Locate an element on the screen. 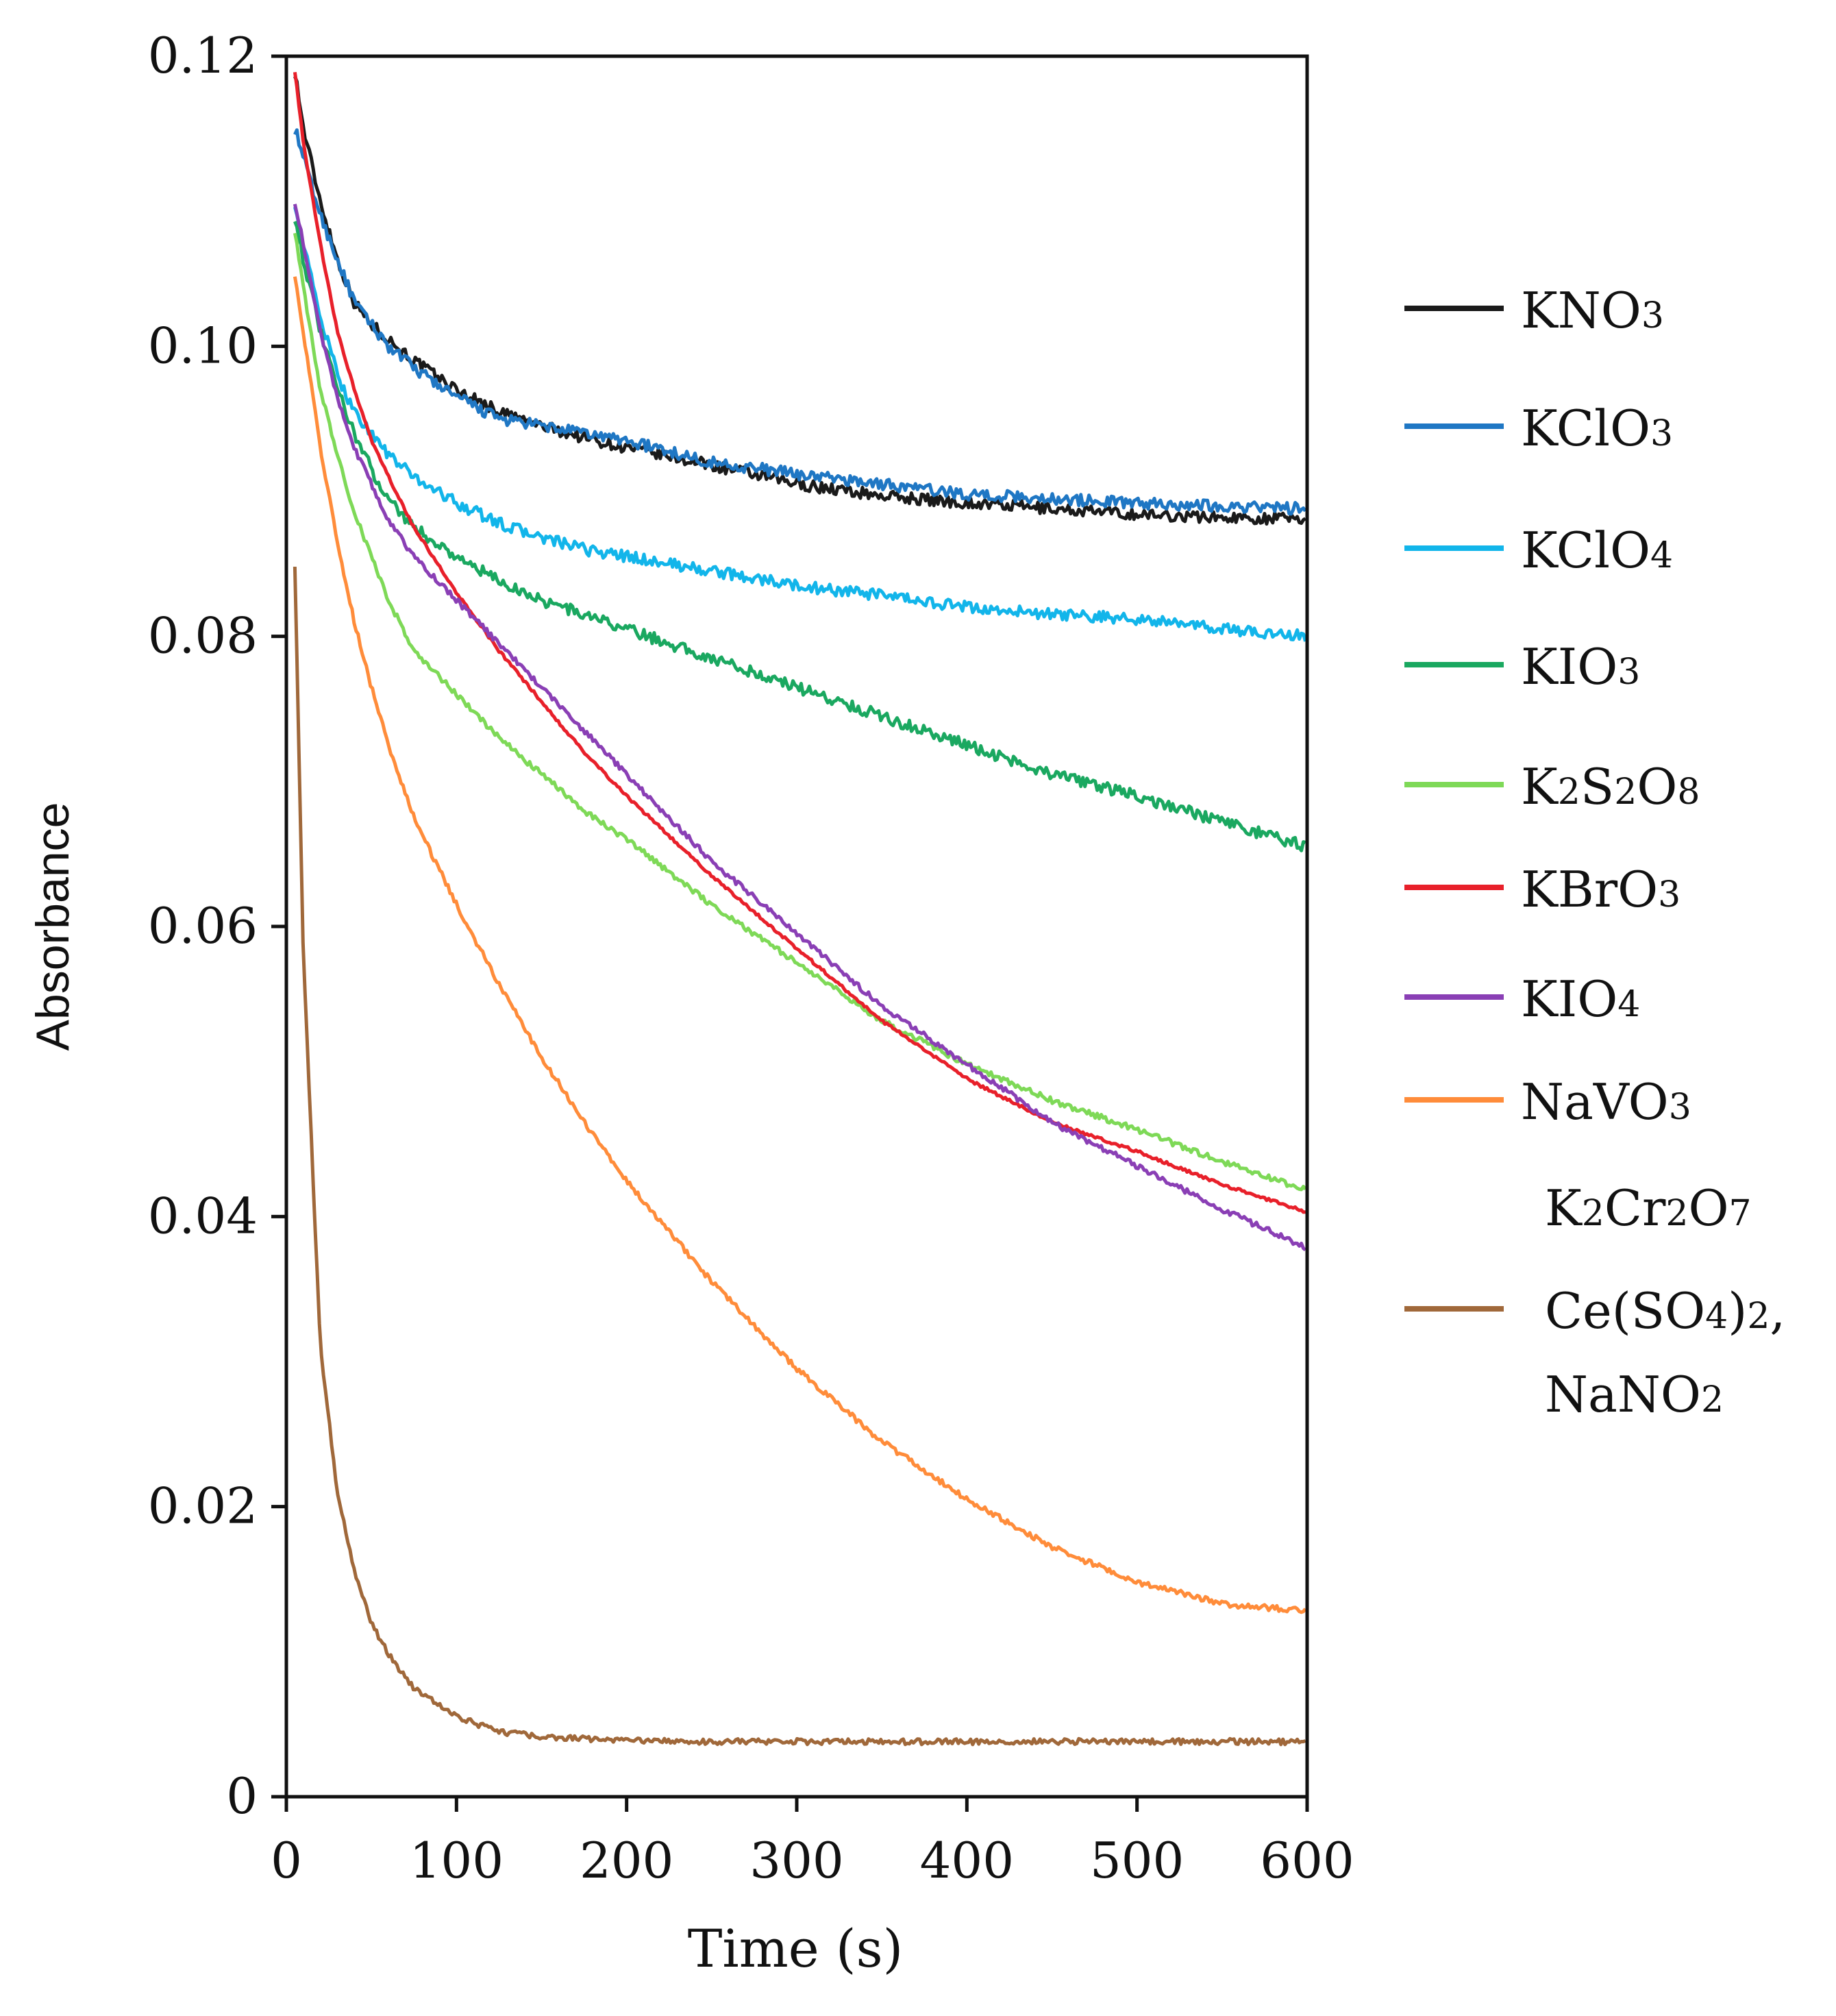 The width and height of the screenshot is (1836, 2016). legend-label: K2Cr2O7 is located at coordinates (1648, 1208).